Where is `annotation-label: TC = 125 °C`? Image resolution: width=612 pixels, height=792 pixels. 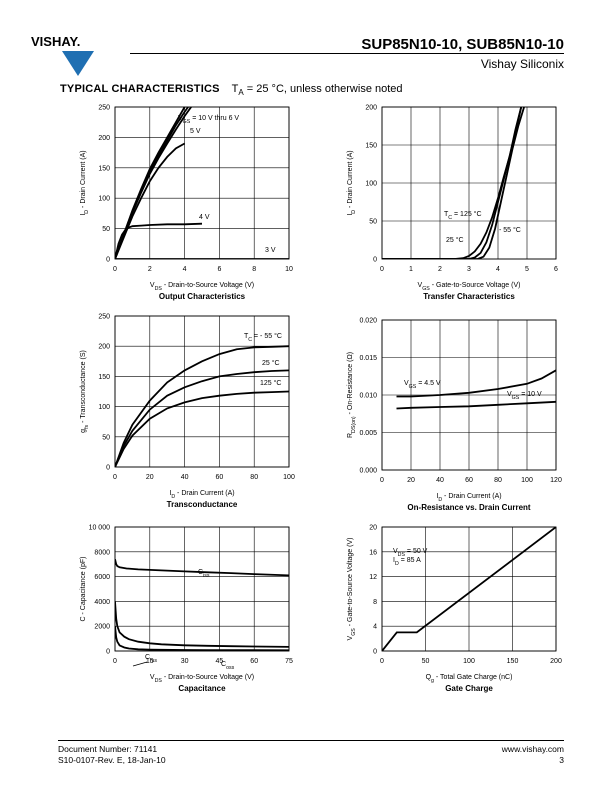
annotation-label: TC = 125 °C is located at coordinates (463, 215).